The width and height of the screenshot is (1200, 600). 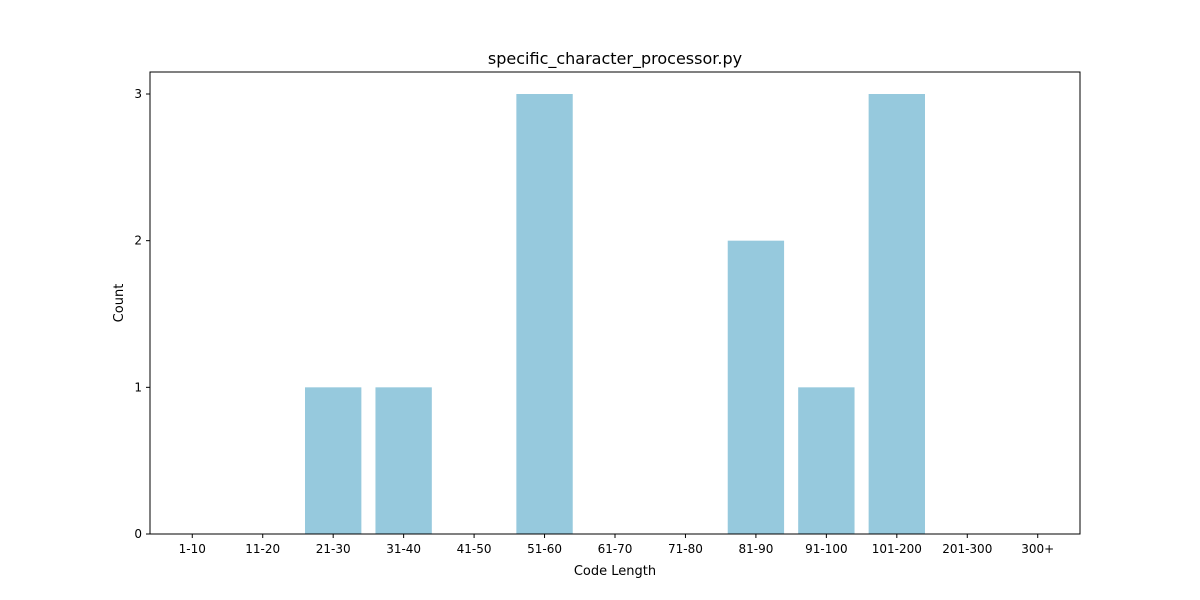 What do you see at coordinates (615, 571) in the screenshot?
I see `x-axis-label: Code Length` at bounding box center [615, 571].